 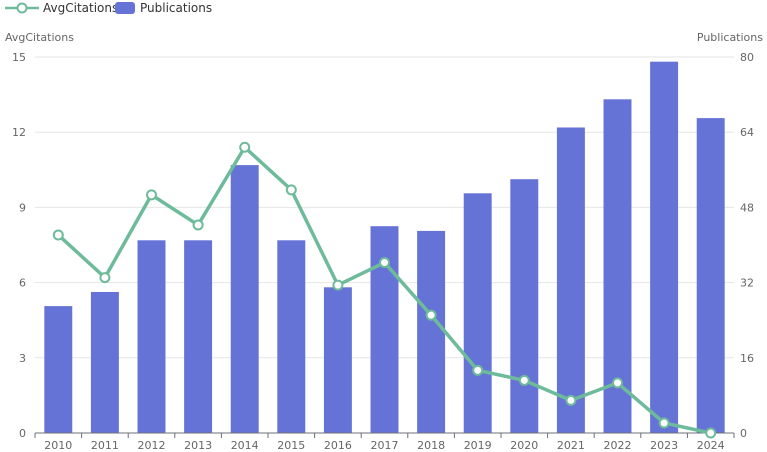 I want to click on legend-bar-swatch, so click(x=125, y=8).